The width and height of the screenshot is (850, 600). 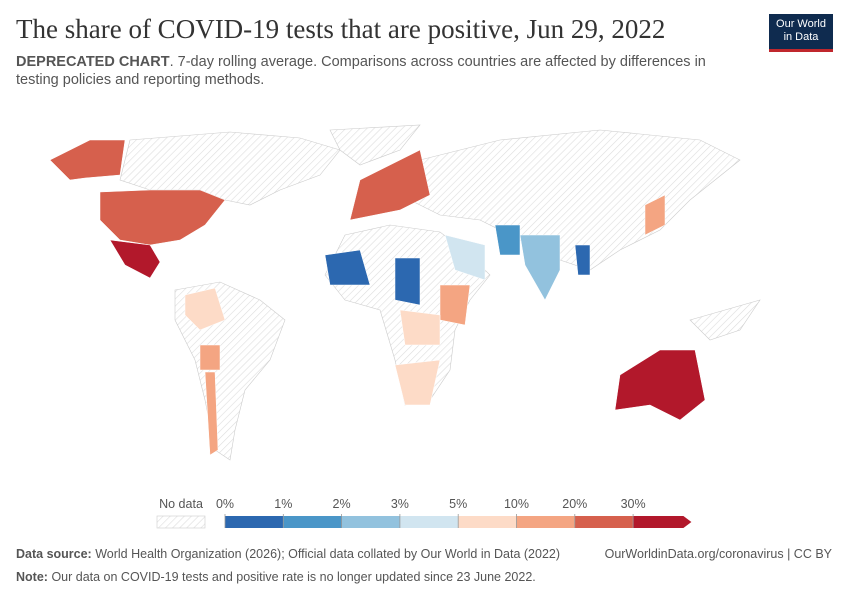 What do you see at coordinates (400, 504) in the screenshot?
I see `legend-tick-label: 3%` at bounding box center [400, 504].